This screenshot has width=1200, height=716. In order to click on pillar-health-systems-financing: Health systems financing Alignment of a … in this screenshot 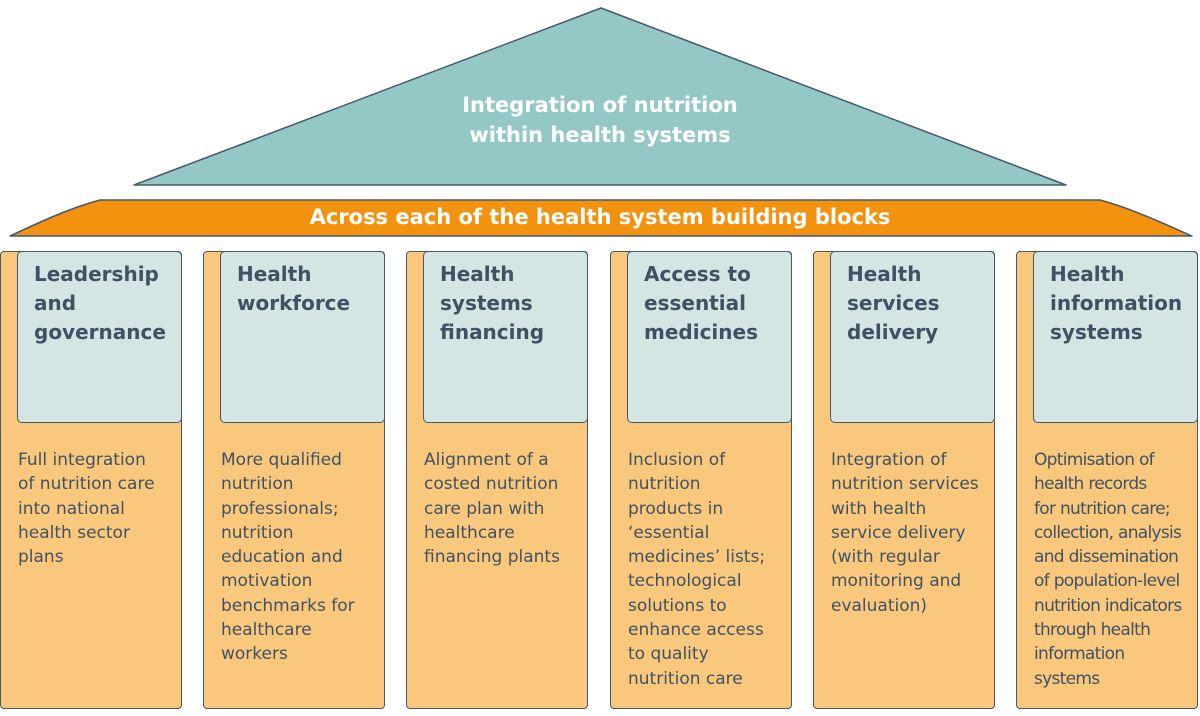, I will do `click(497, 479)`.